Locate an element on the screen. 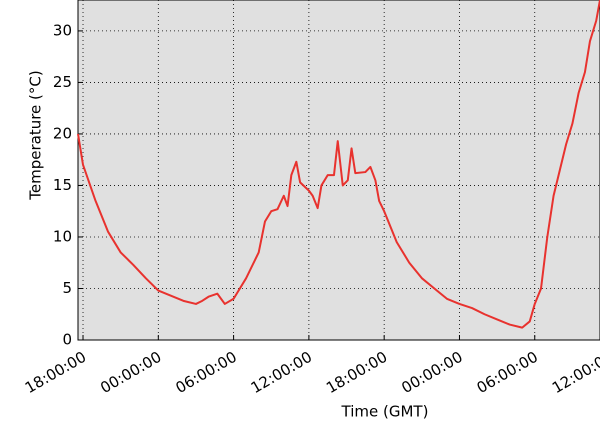  y-tick-label: 25 is located at coordinates (62, 82).